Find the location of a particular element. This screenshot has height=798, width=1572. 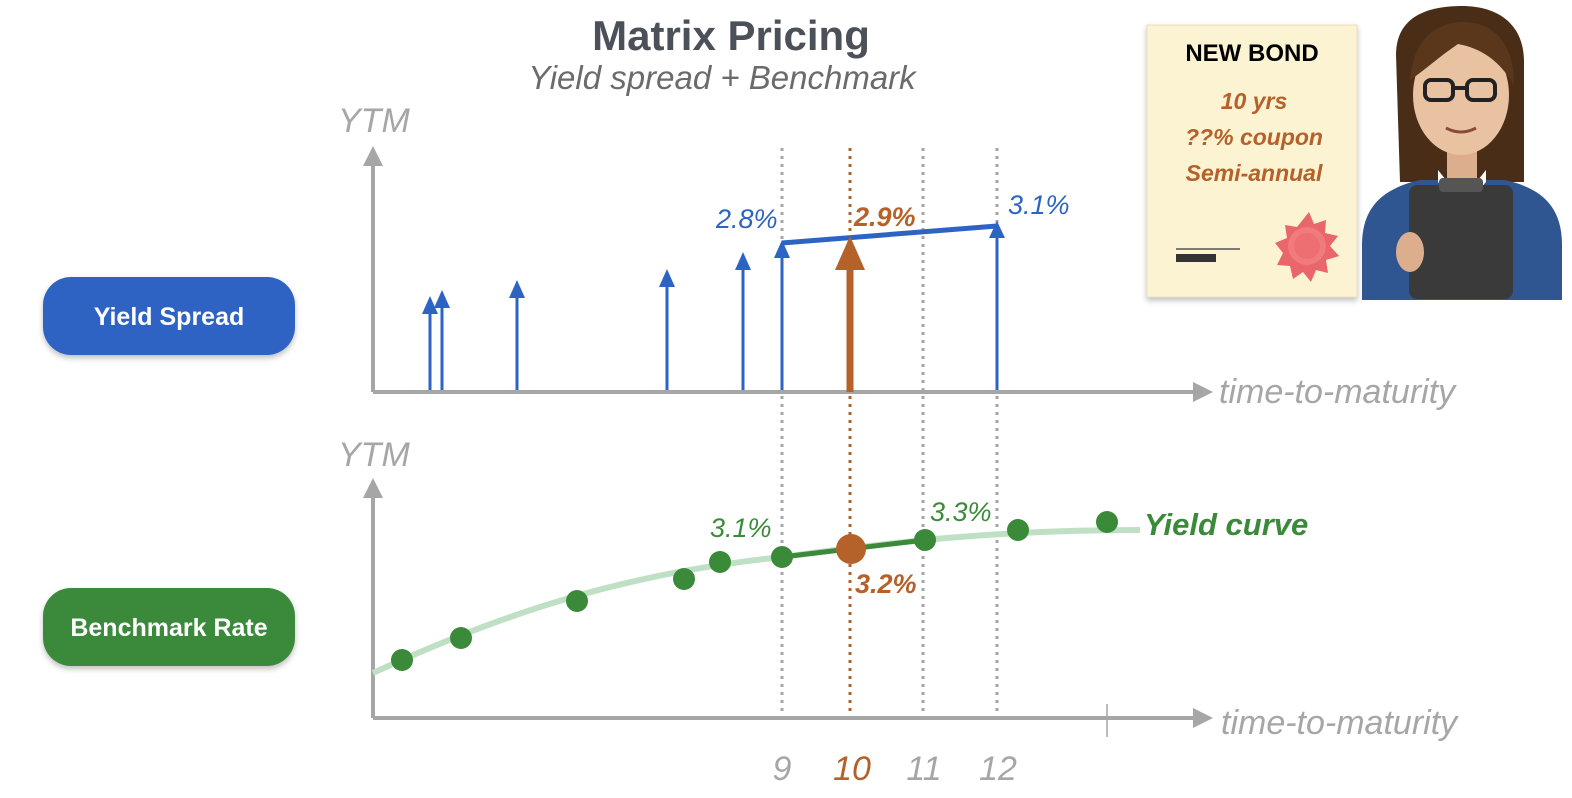

benchmark-rate-pill: Benchmark Rate is located at coordinates (169, 627).